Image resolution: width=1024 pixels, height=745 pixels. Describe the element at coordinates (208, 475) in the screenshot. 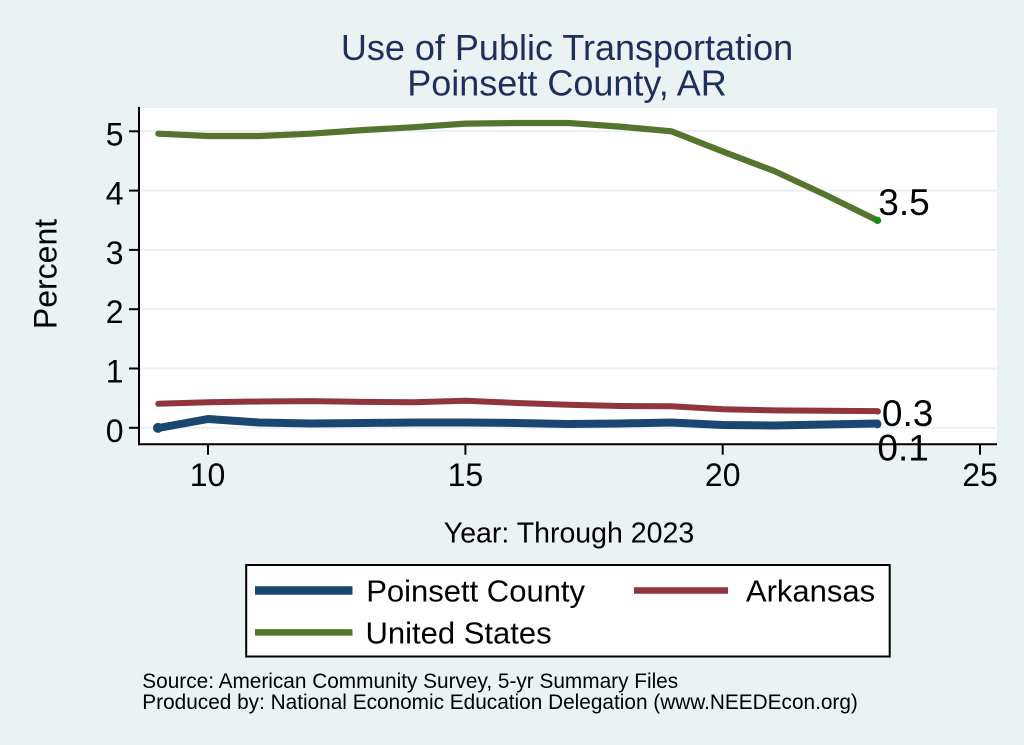

I see `svg-text: 10` at that location.